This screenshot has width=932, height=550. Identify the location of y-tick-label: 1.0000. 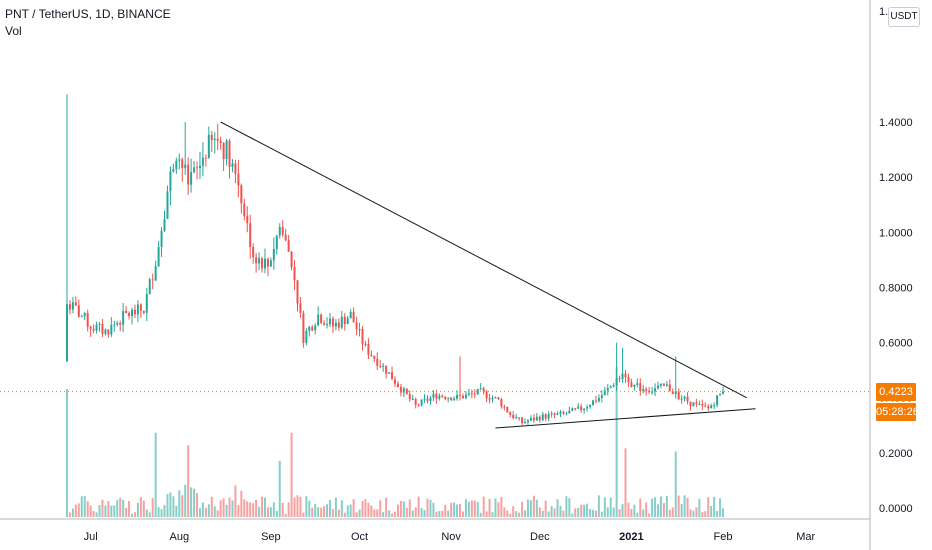
(896, 233).